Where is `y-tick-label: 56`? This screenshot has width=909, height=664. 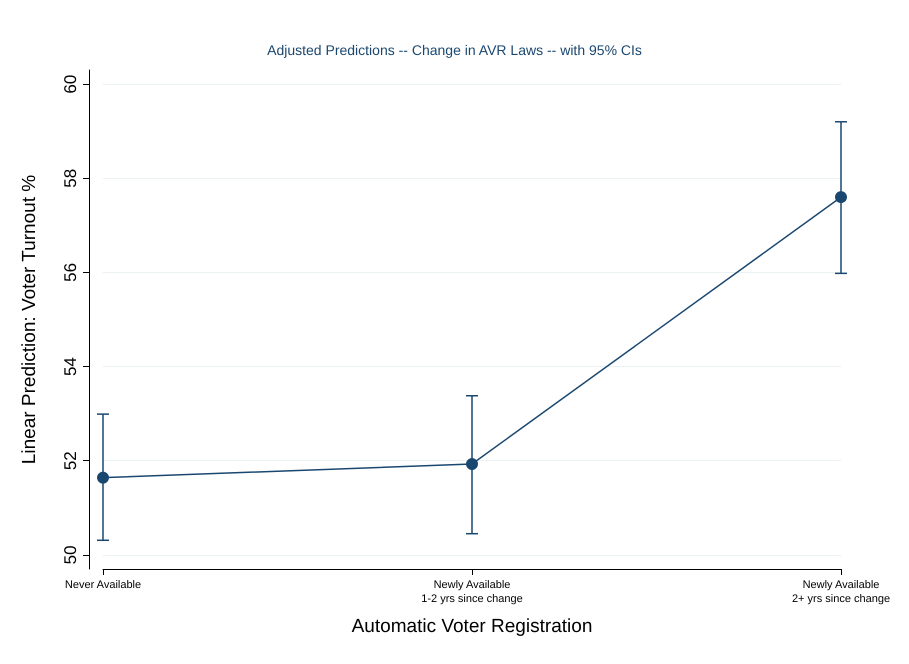
y-tick-label: 56 is located at coordinates (70, 272).